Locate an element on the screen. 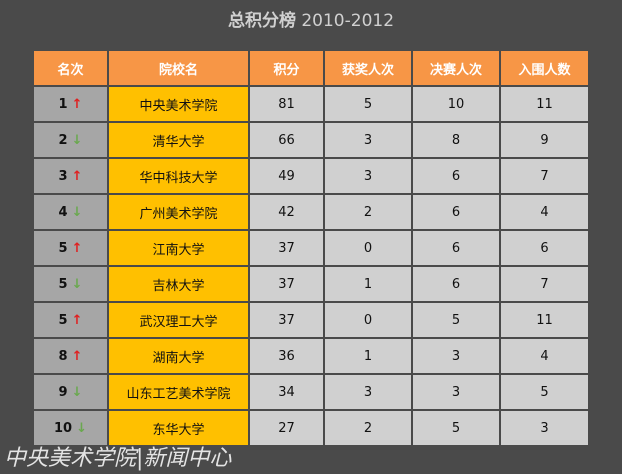 The width and height of the screenshot is (622, 474). table-row: 1 ↑ 中央美术学院 81 5 10 11 is located at coordinates (311, 104).